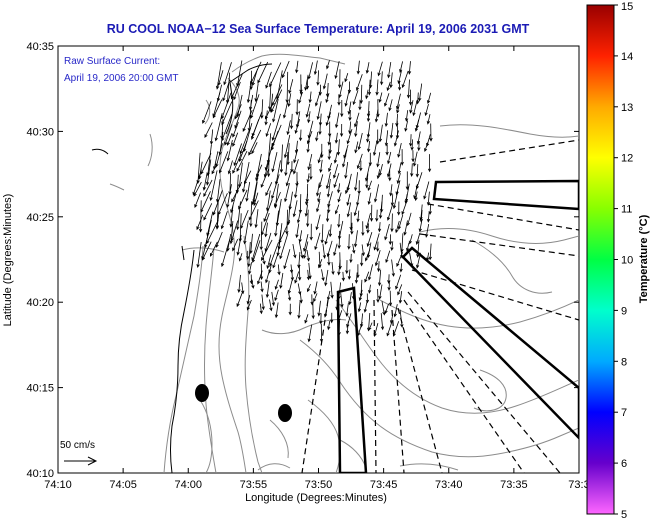 This screenshot has width=651, height=519. What do you see at coordinates (58, 485) in the screenshot?
I see `x-tick-label: 74:10` at bounding box center [58, 485].